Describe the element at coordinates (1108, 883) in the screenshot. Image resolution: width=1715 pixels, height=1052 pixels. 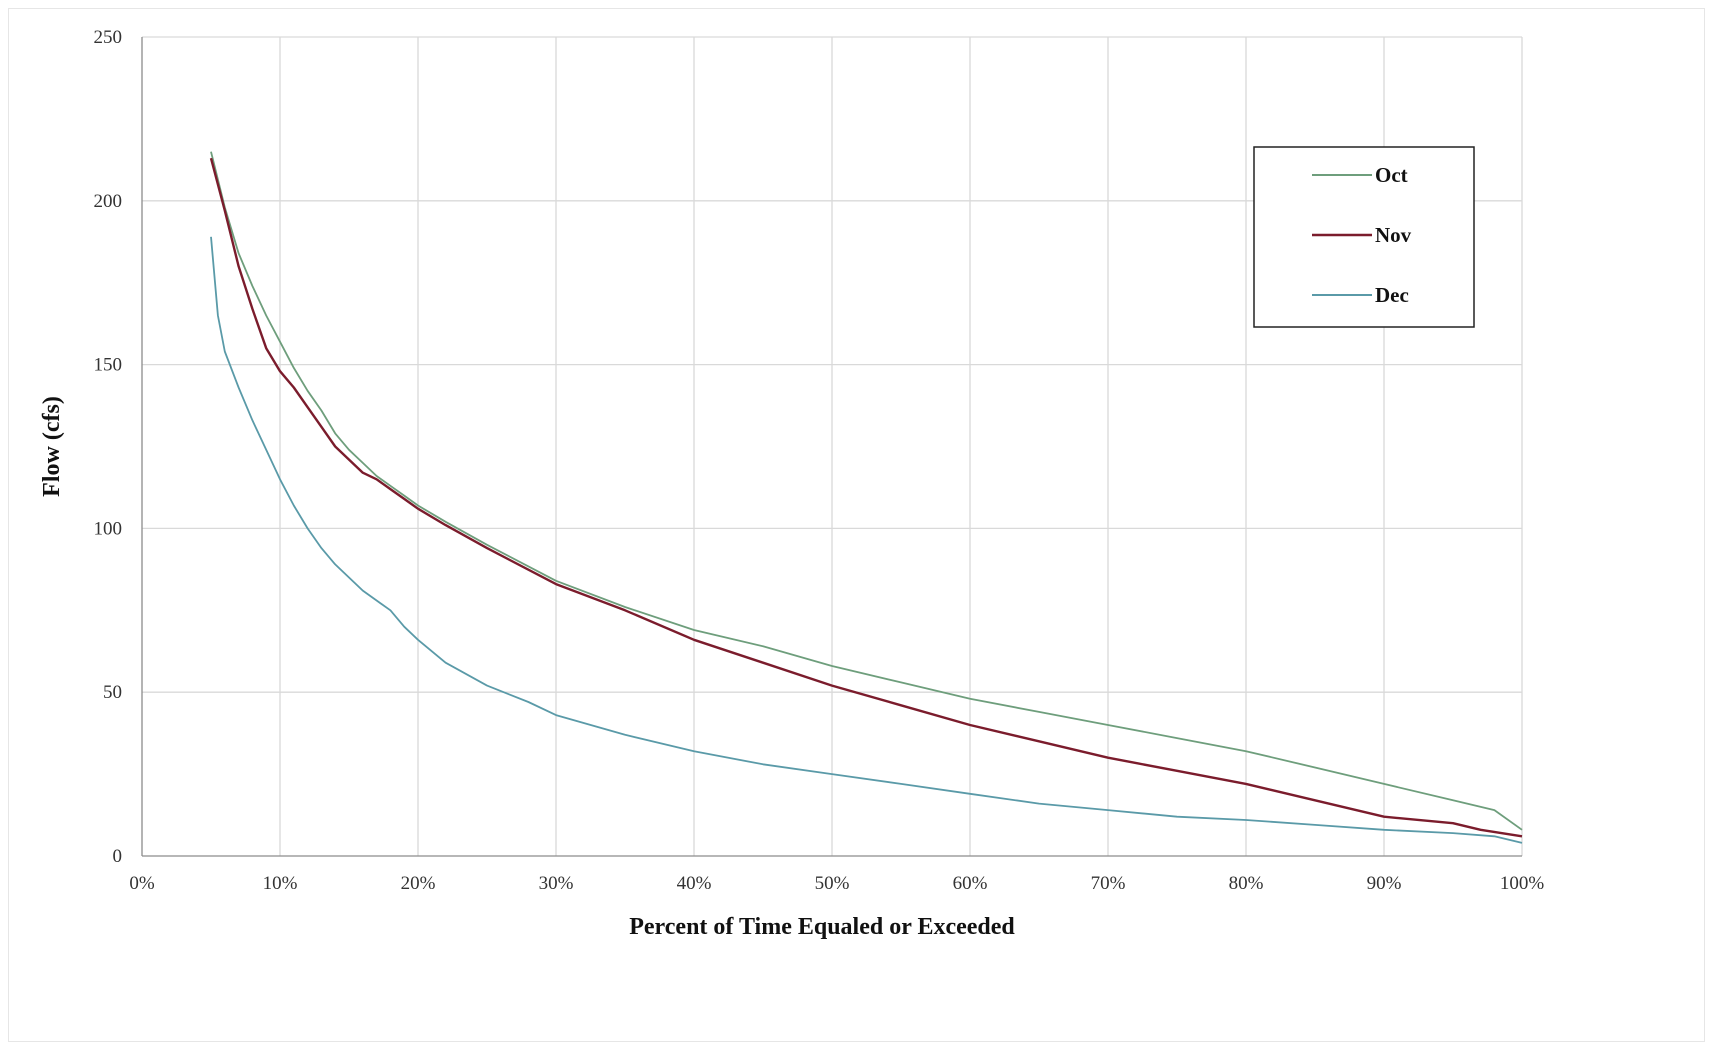
I see `x-tick-label: 70%` at that location.